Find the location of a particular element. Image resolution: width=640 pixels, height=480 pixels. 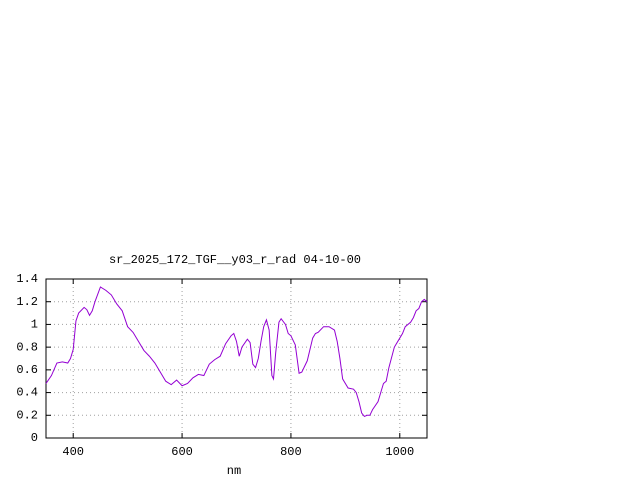

y-tick-label: 1.2 is located at coordinates (27, 302).